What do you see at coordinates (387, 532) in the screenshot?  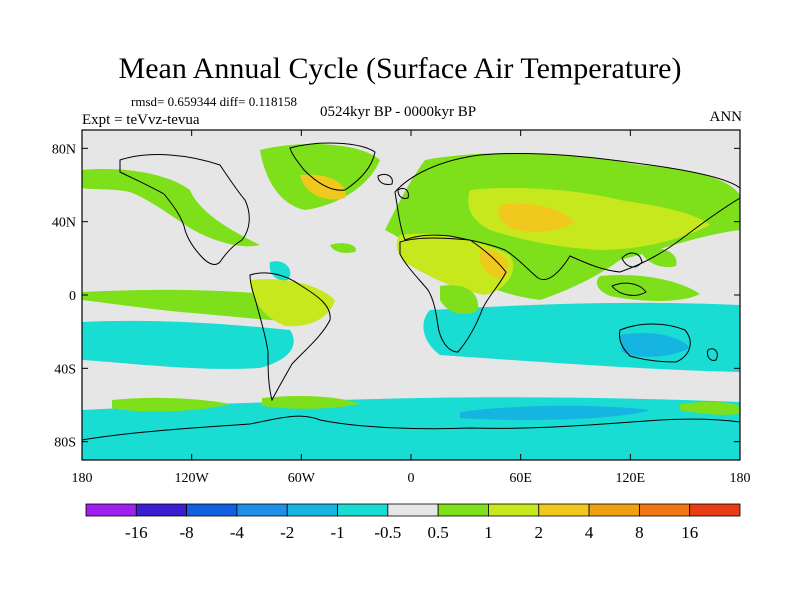 I see `colorbar-label: -0.5` at bounding box center [387, 532].